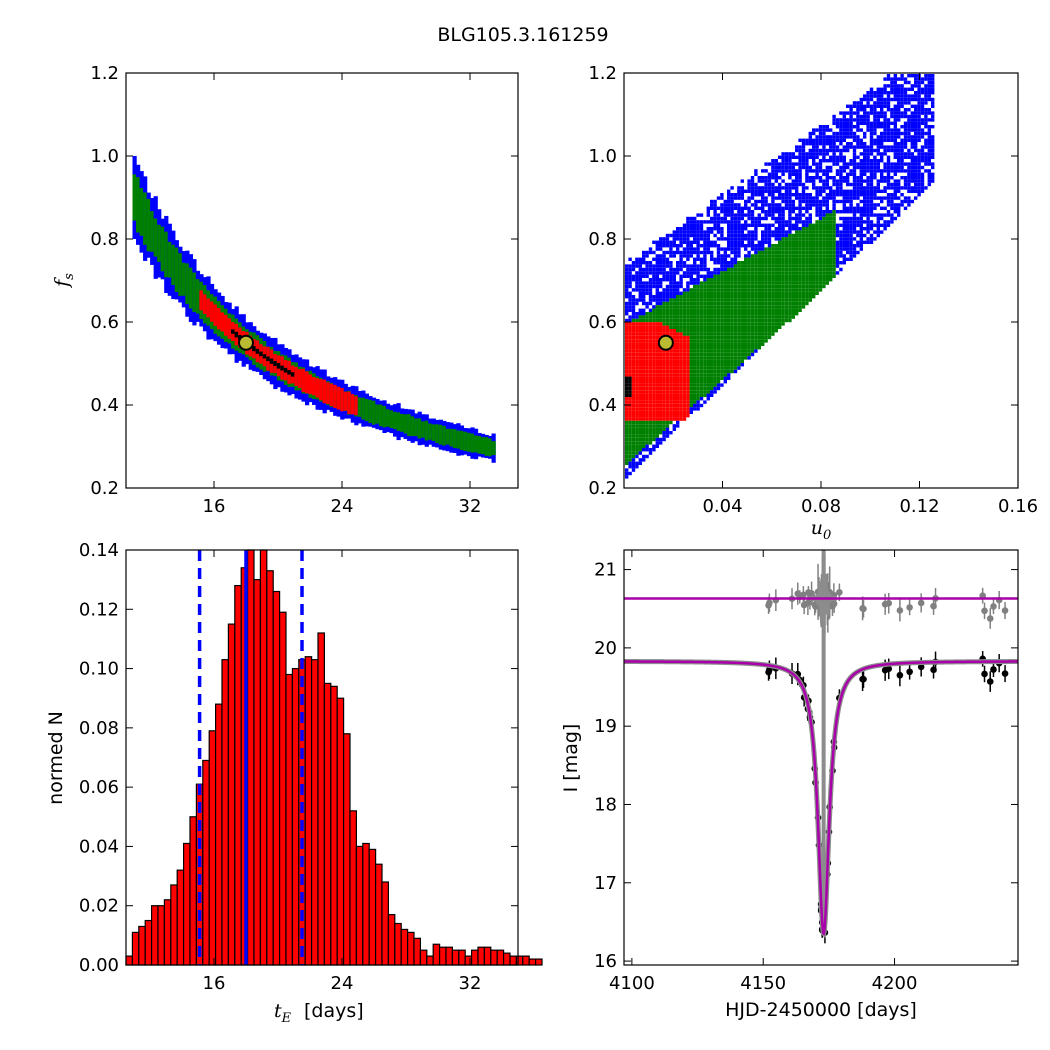 Image resolution: width=1050 pixels, height=1050 pixels. I want to click on residual-point, so click(984, 611).